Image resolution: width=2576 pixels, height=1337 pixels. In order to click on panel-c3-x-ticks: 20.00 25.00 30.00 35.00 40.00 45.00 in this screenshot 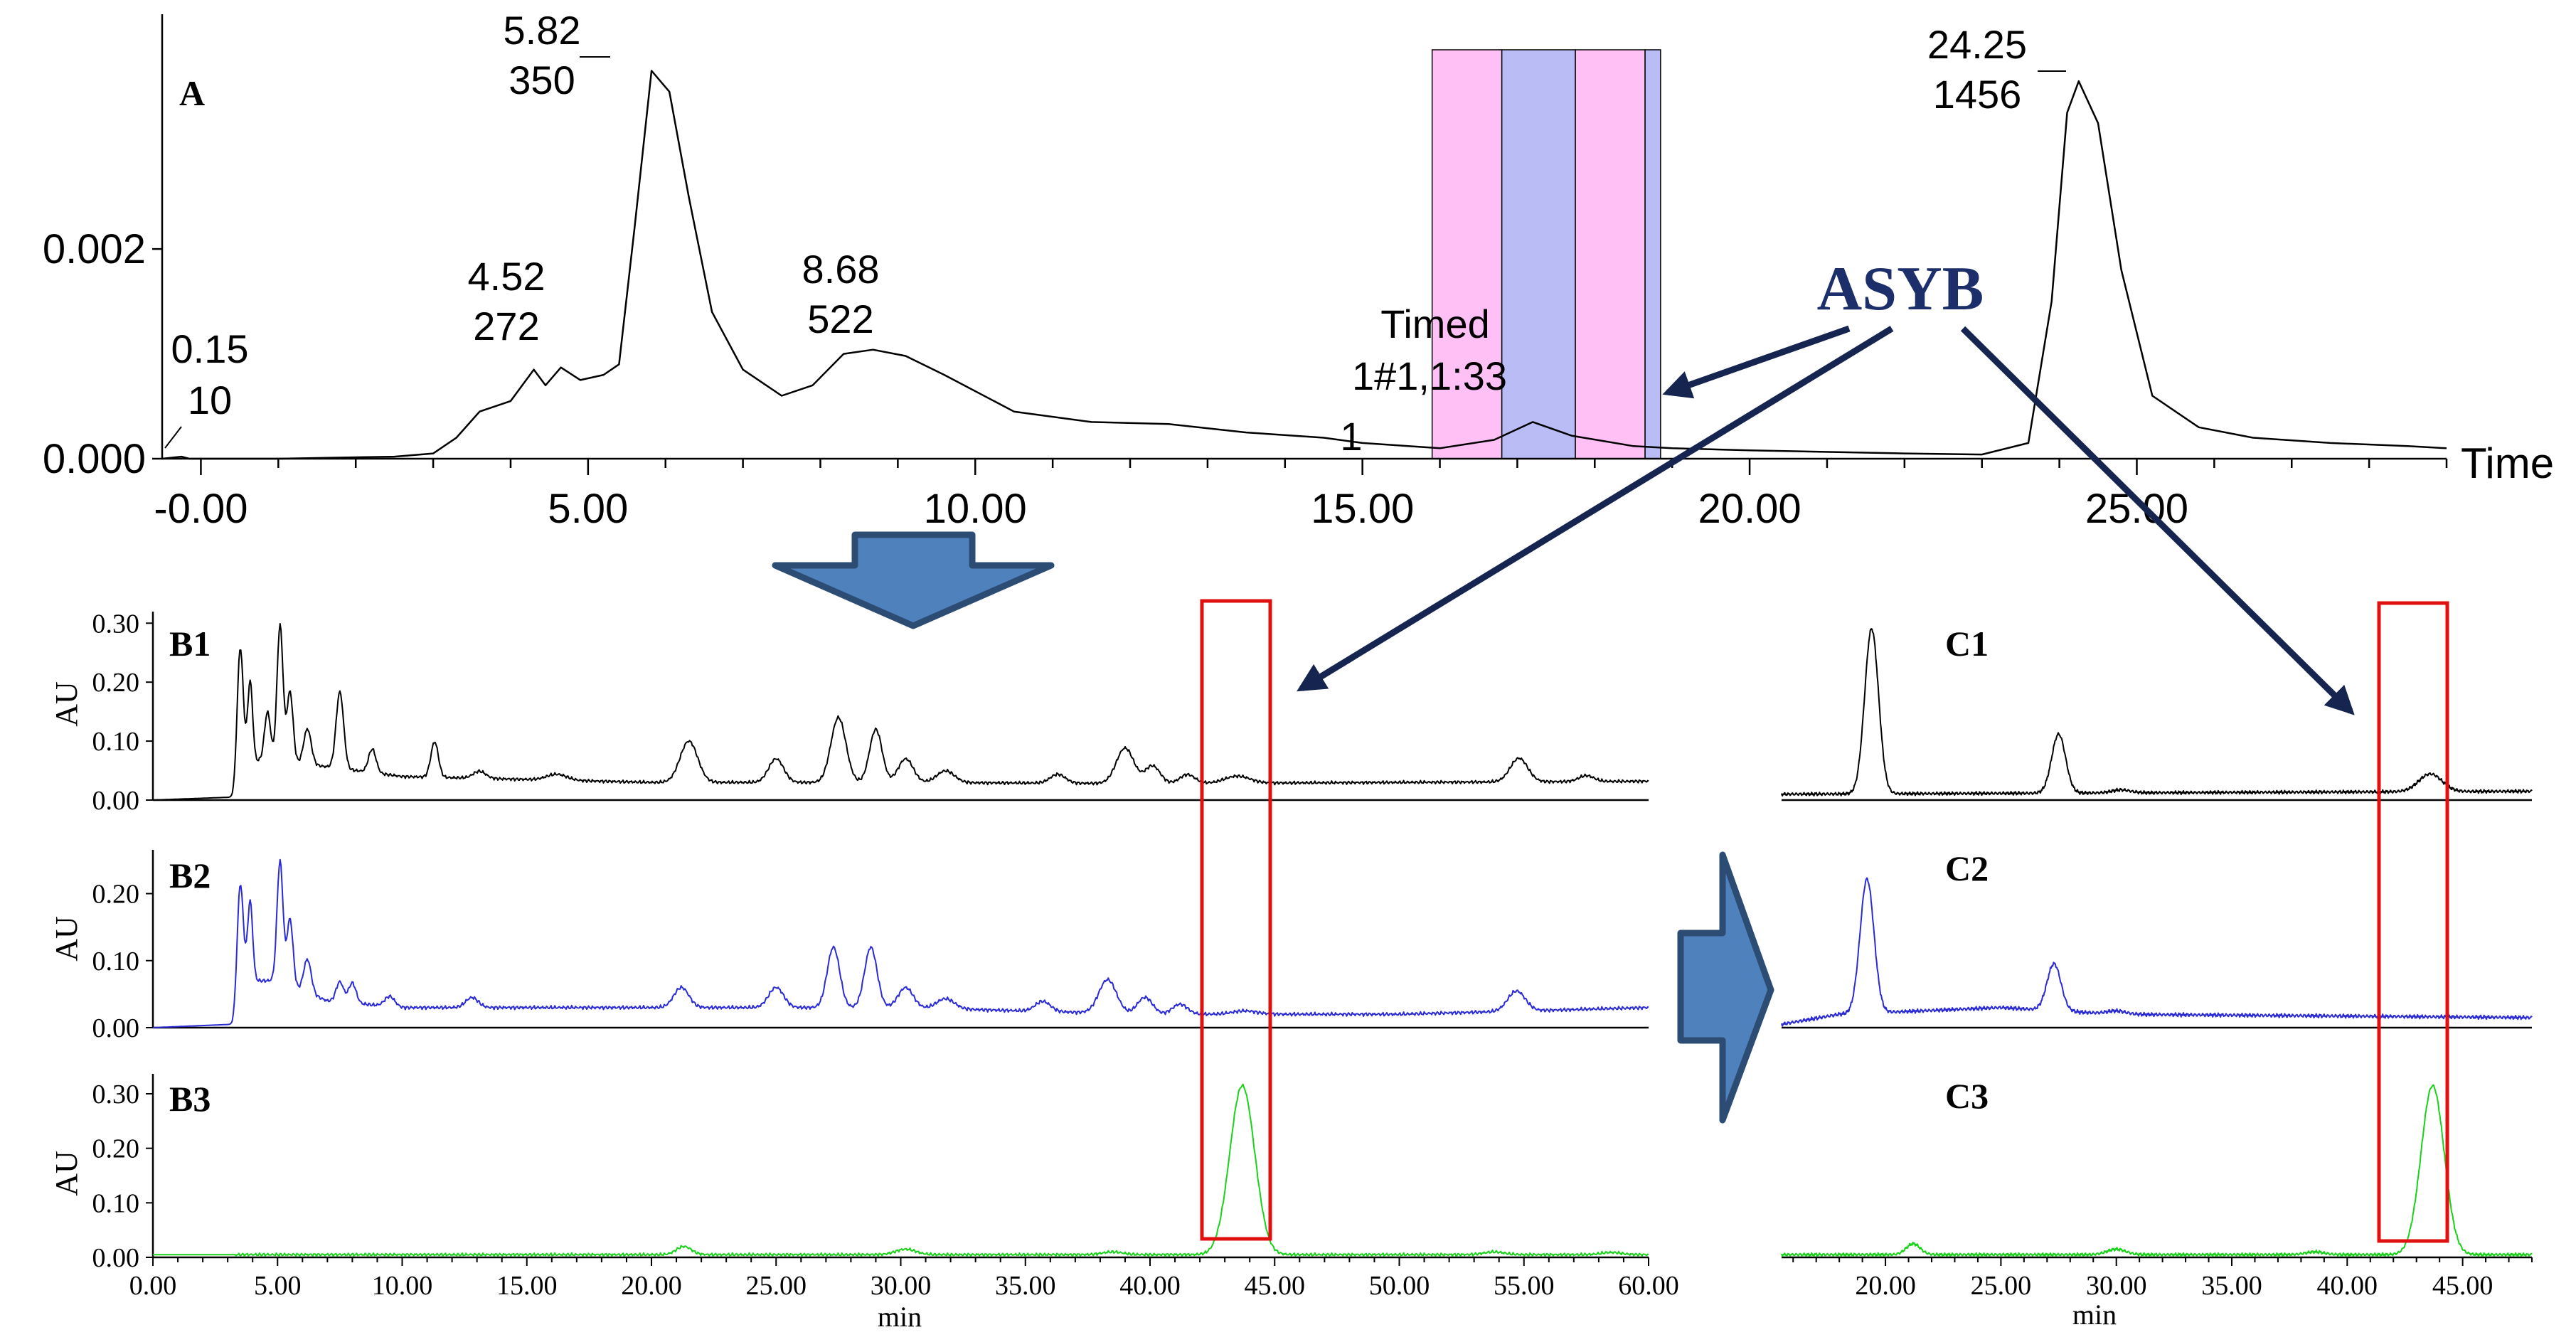, I will do `click(2162, 1279)`.